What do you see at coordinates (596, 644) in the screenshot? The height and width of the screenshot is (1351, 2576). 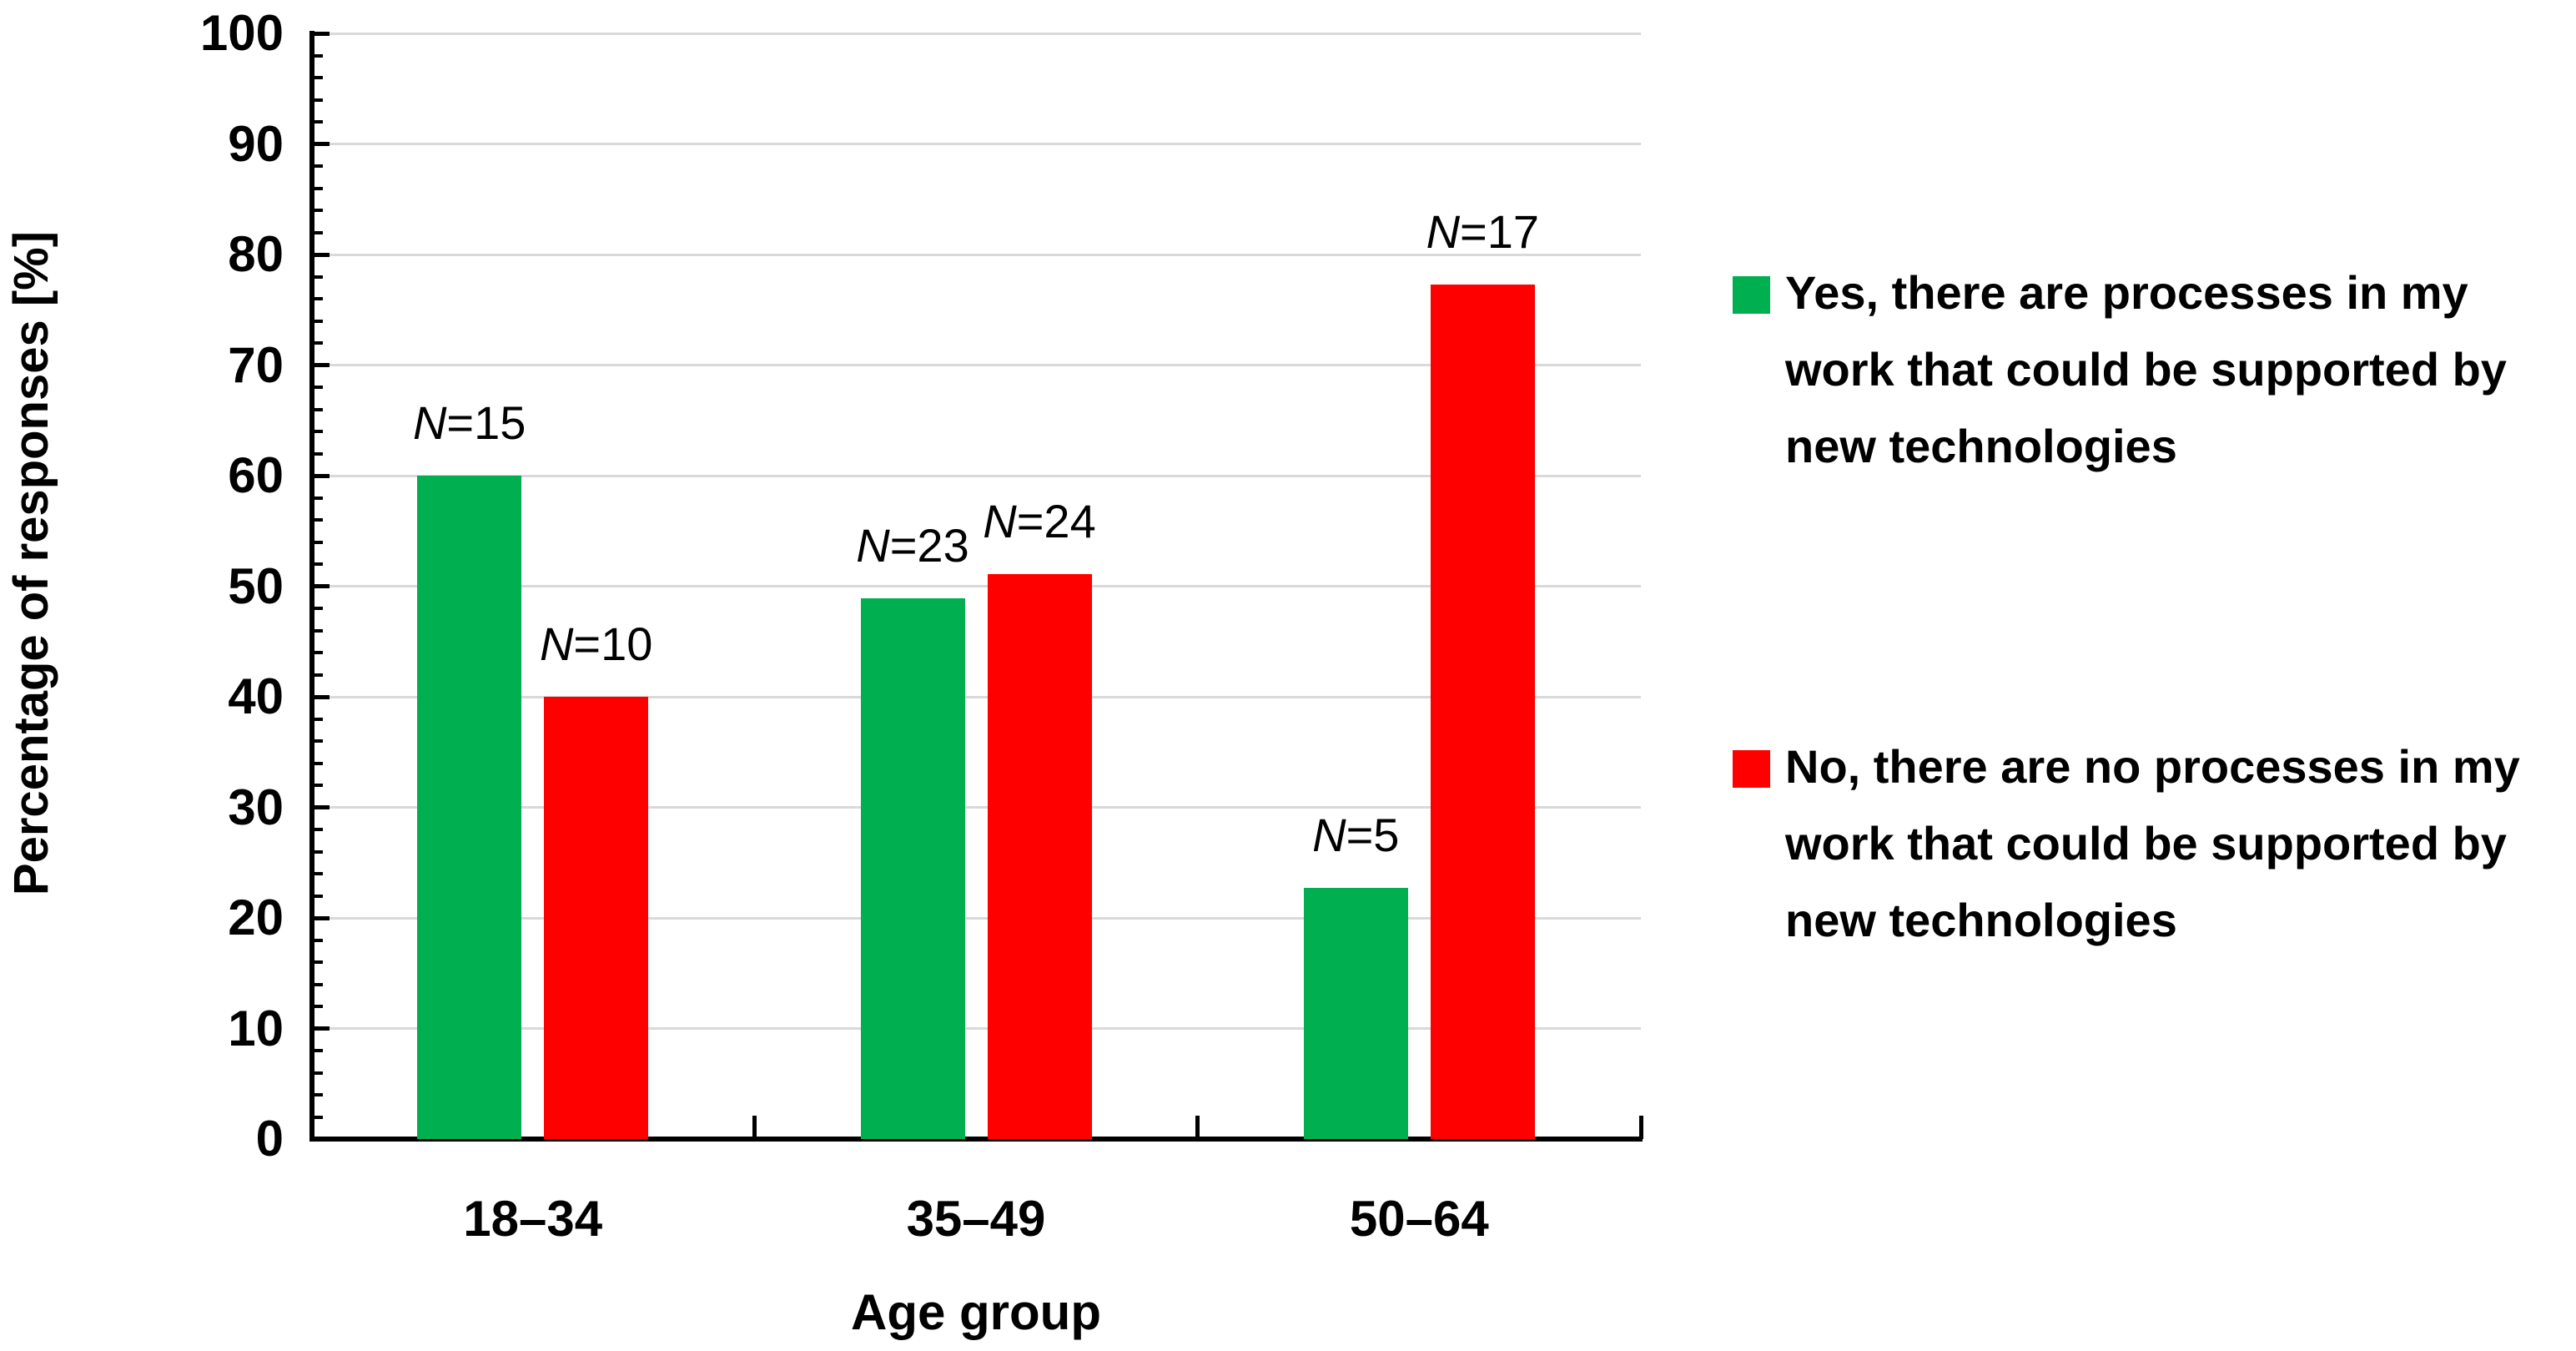 I see `bar-data-label: N=10` at bounding box center [596, 644].